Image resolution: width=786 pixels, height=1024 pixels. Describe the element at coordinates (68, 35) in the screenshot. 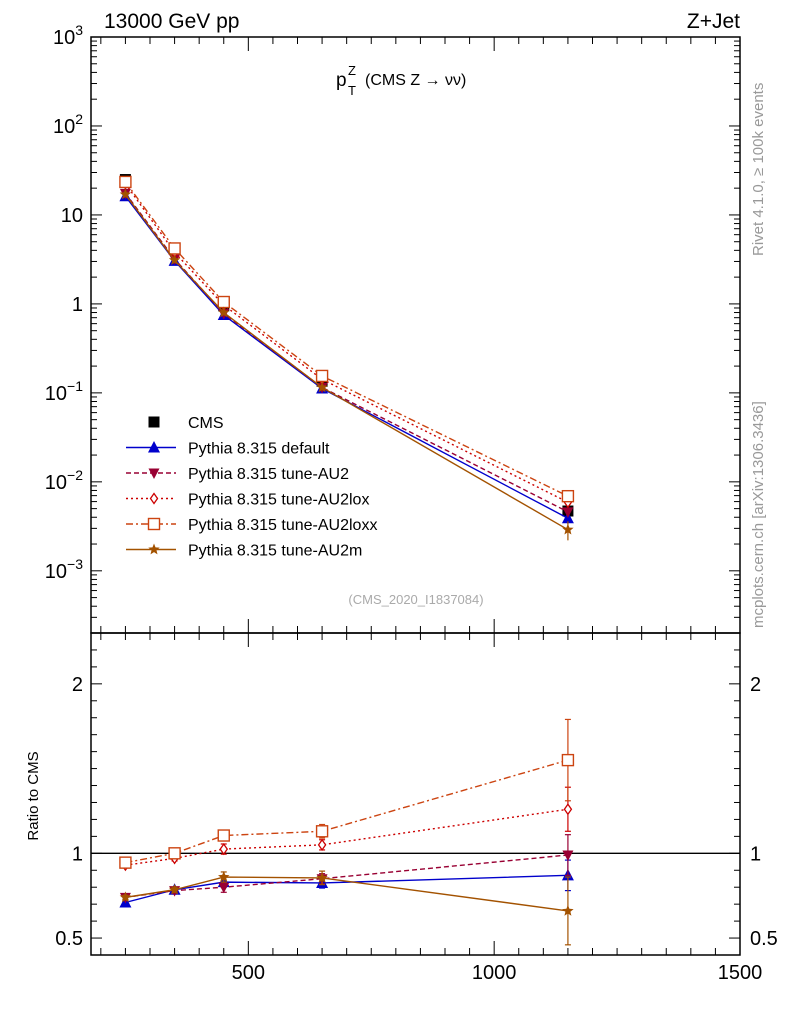

I see `y-tick-label: 10³` at that location.